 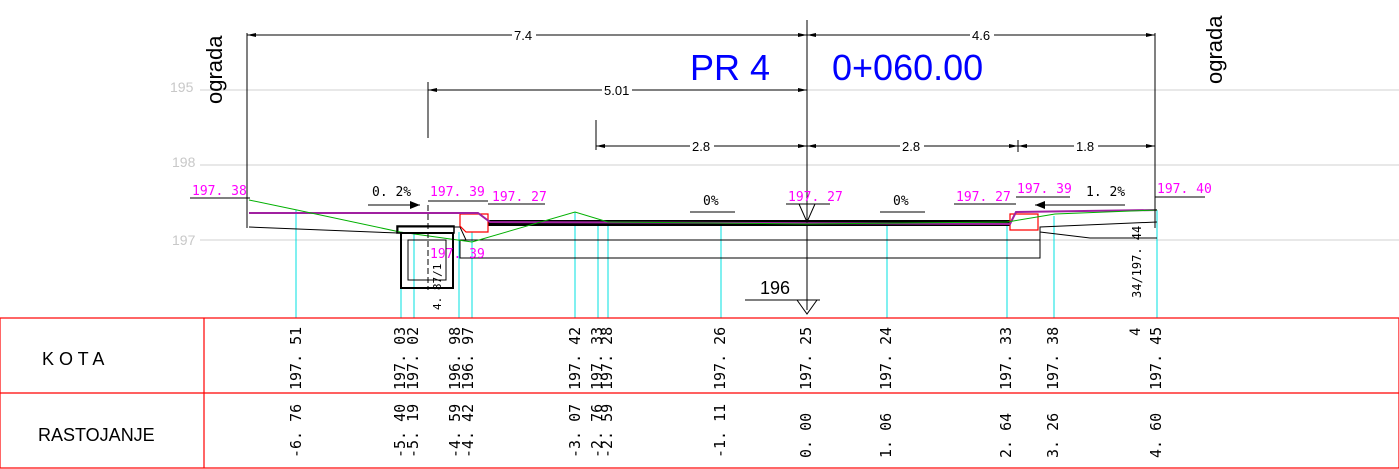 I want to click on slope-left-sidewalk: 0. 2%, so click(x=391, y=192).